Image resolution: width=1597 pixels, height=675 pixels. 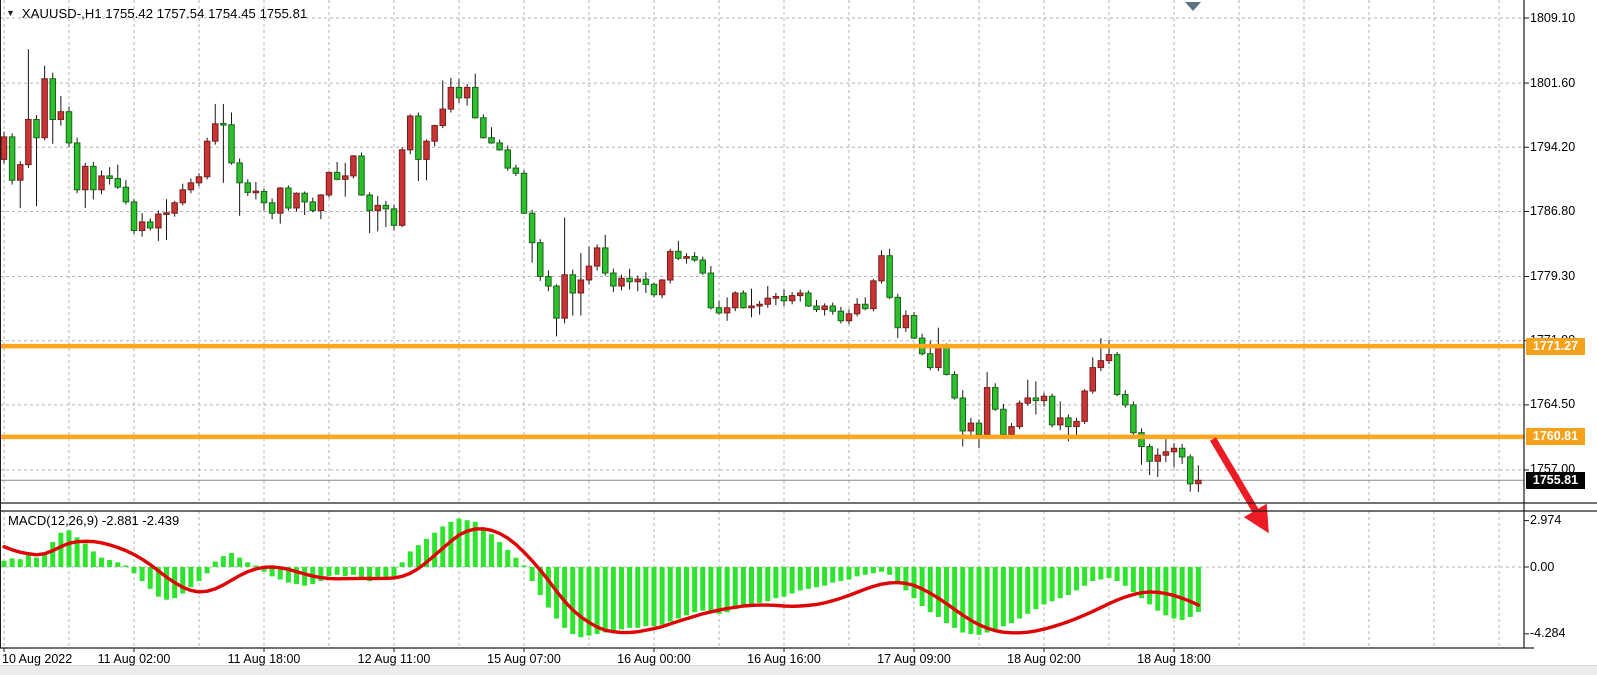 What do you see at coordinates (601, 581) in the screenshot?
I see `macd-signal-line` at bounding box center [601, 581].